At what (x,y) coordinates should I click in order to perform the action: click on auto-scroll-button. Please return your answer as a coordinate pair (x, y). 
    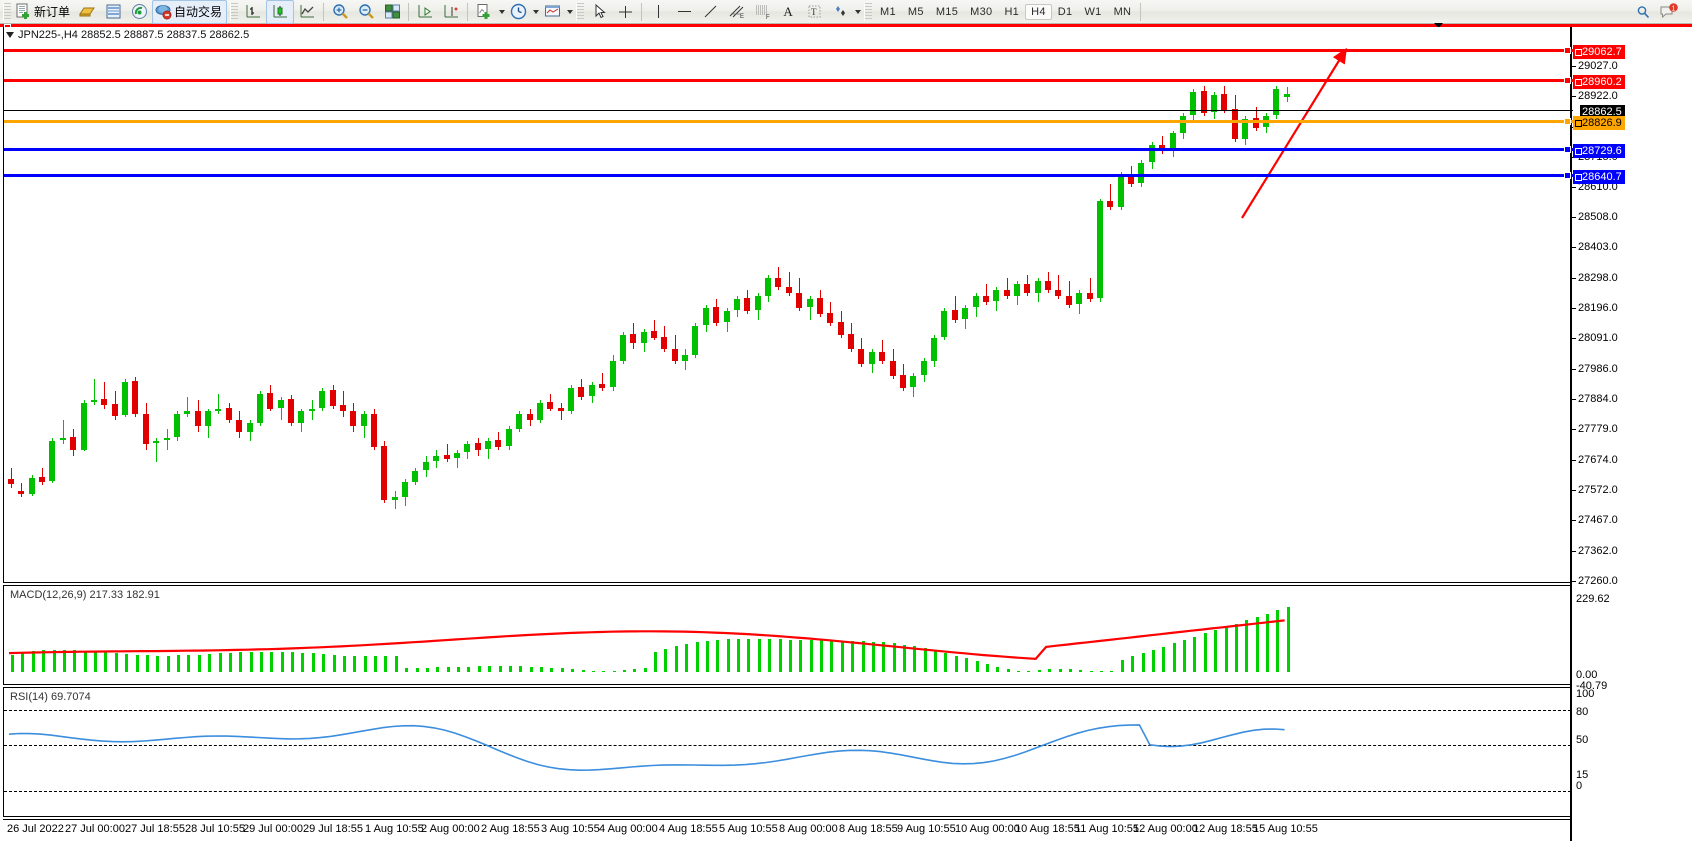
    Looking at the image, I should click on (451, 12).